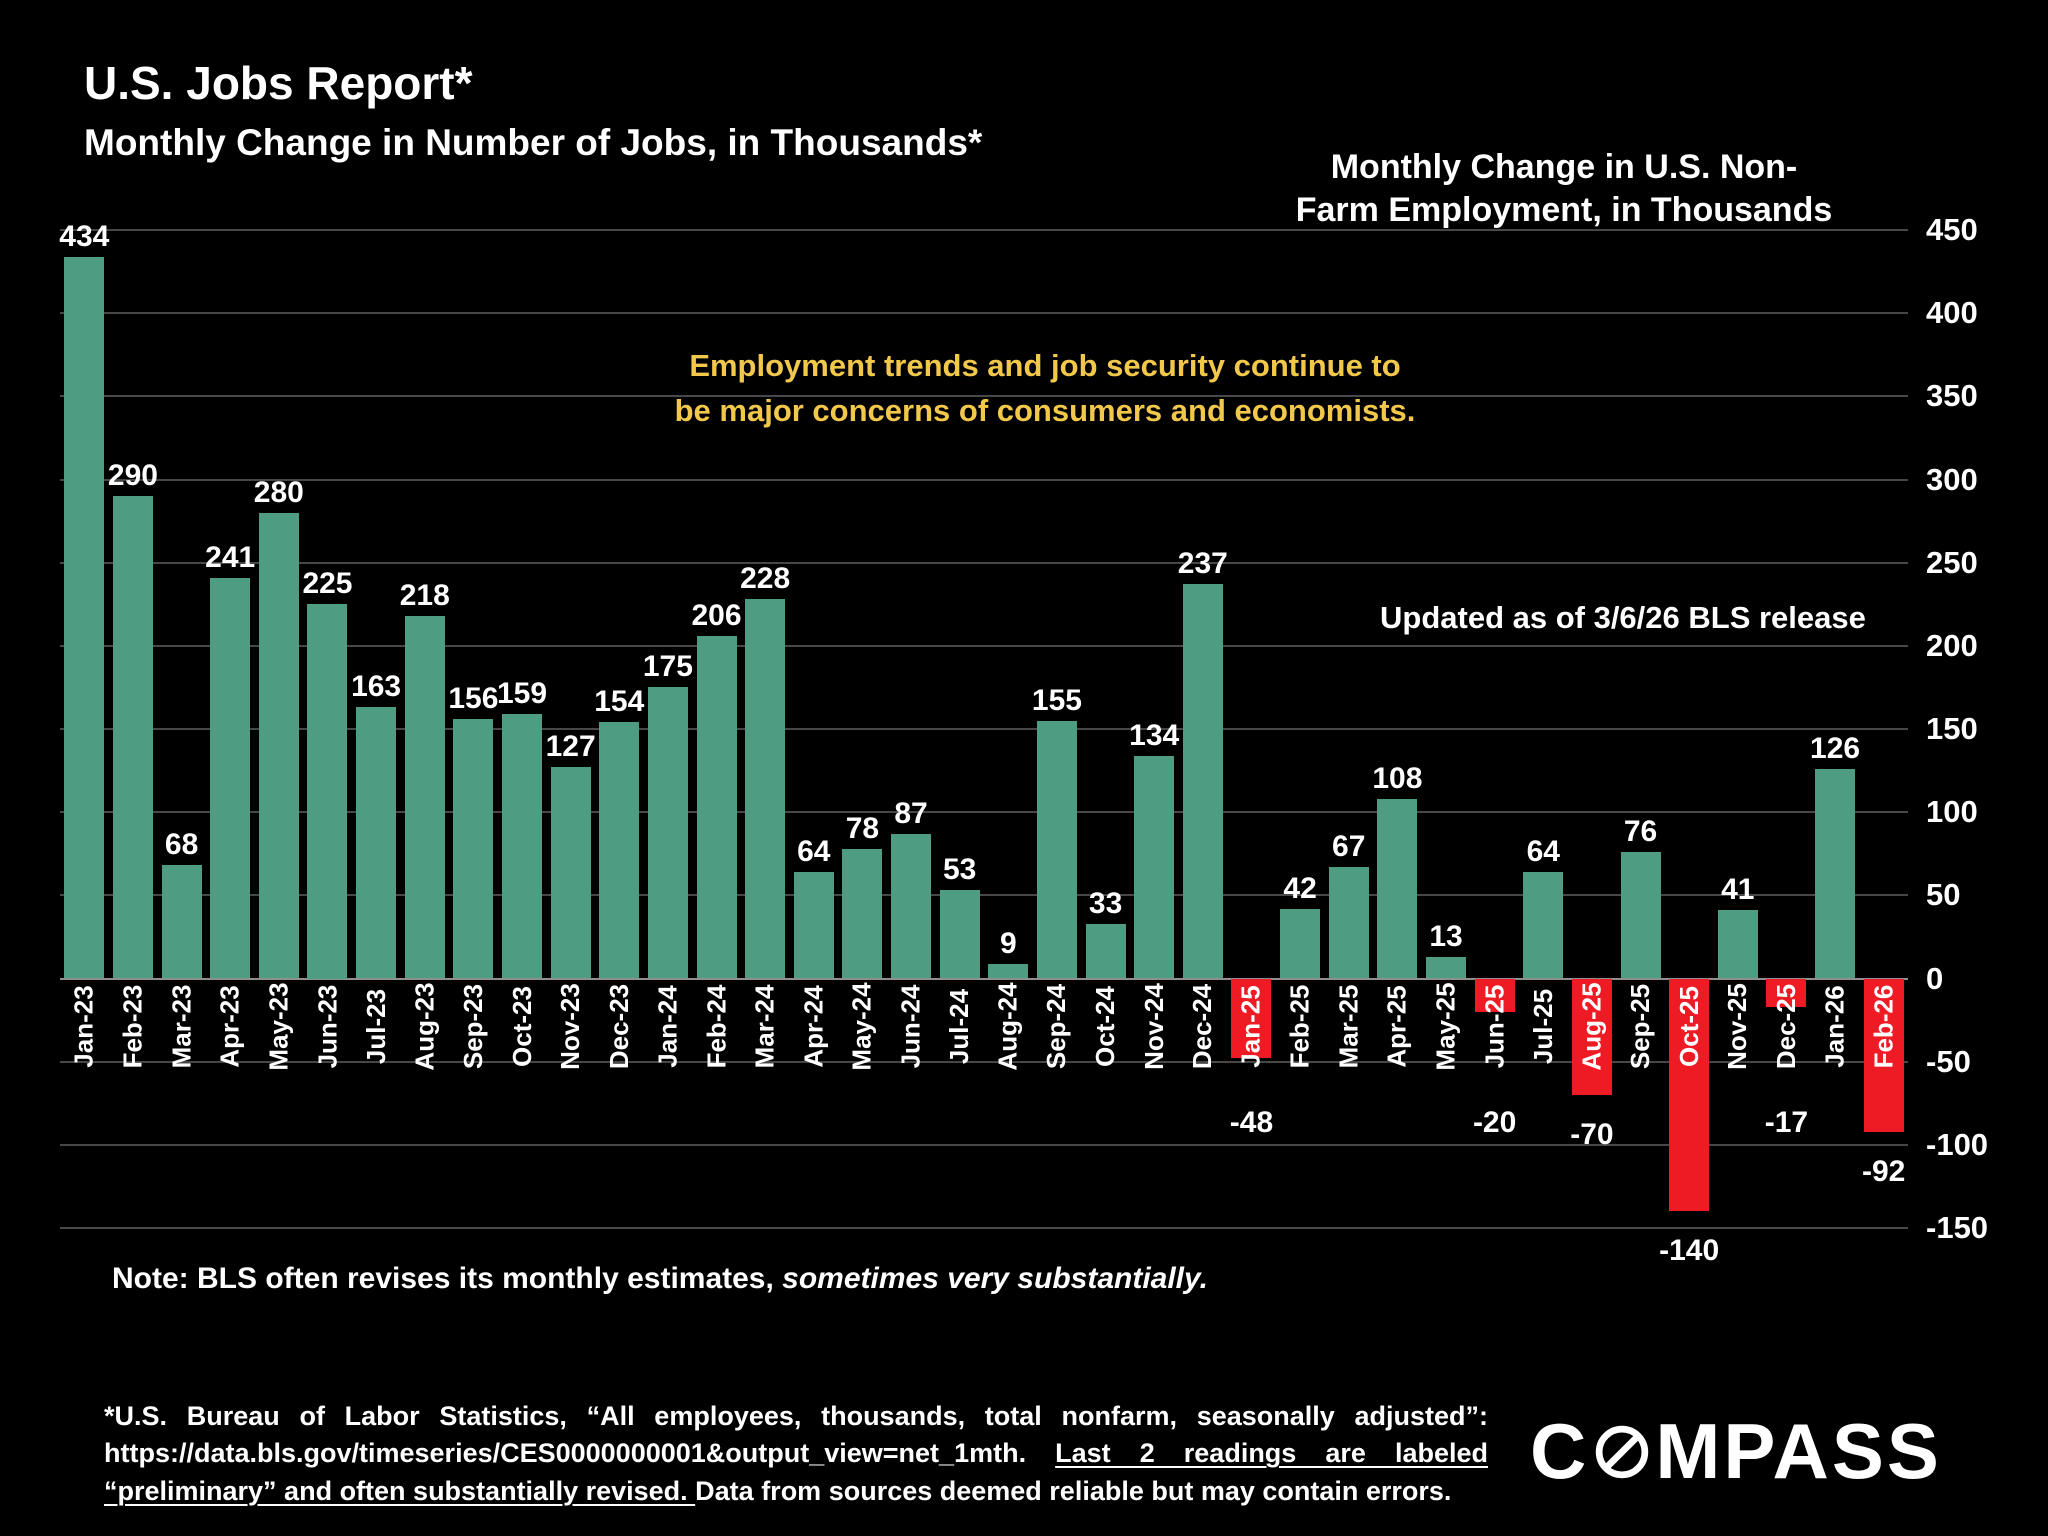 This screenshot has width=2048, height=1536. What do you see at coordinates (1952, 479) in the screenshot?
I see `y-axis-label: 300` at bounding box center [1952, 479].